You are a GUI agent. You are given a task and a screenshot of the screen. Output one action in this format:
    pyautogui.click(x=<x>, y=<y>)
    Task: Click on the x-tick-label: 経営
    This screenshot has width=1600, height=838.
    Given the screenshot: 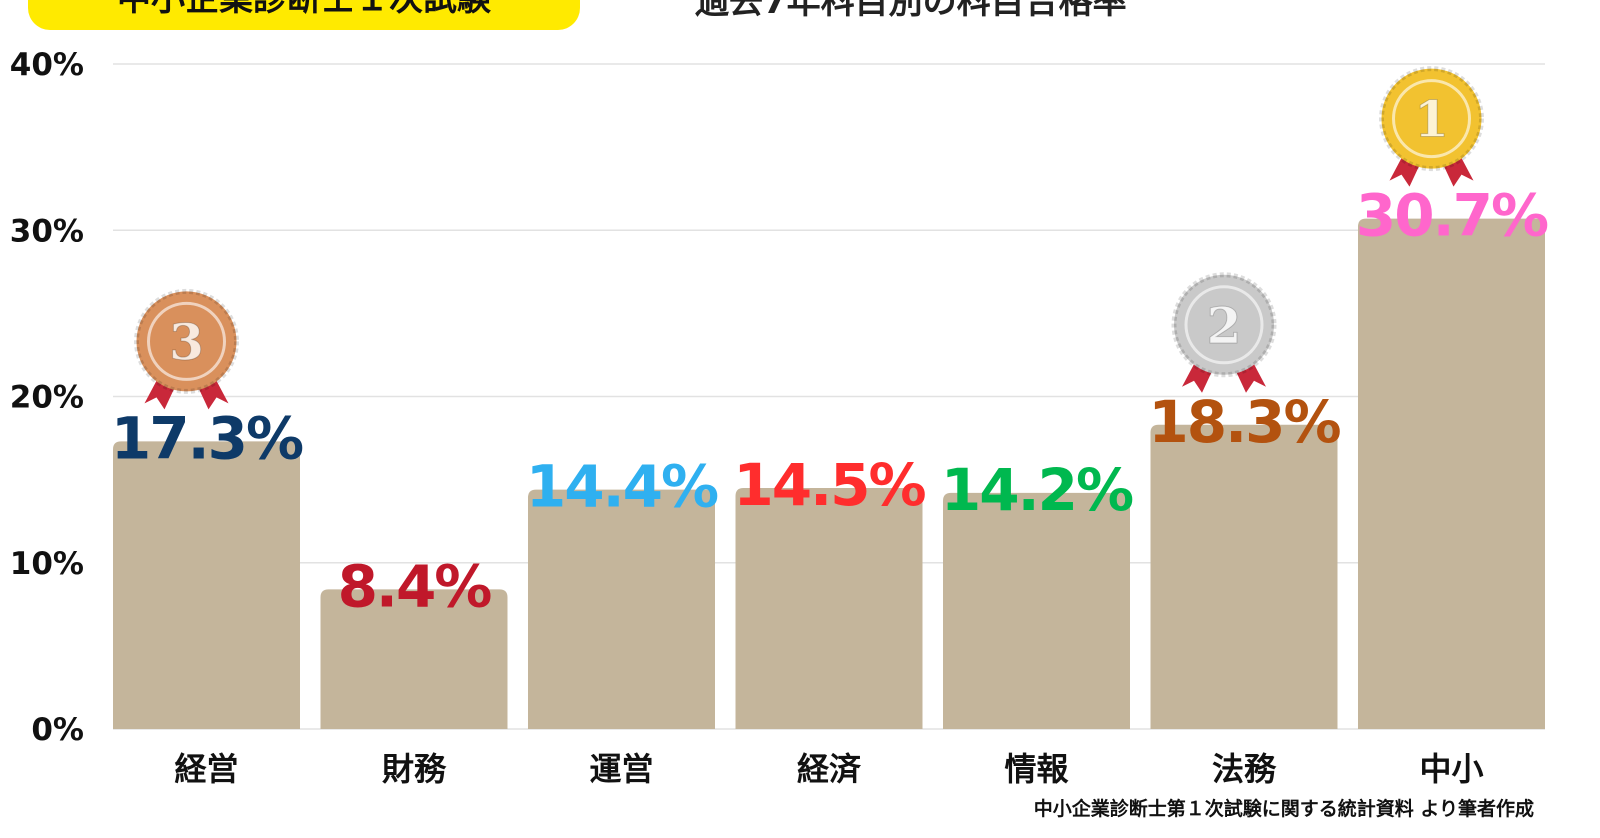 What is the action you would take?
    pyautogui.click(x=206, y=769)
    